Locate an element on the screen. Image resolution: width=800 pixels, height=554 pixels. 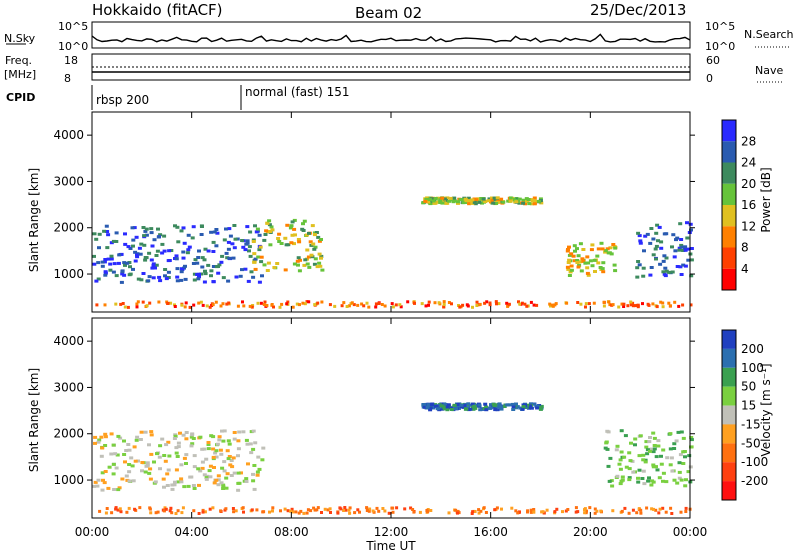
y-tick-label: 4000 is located at coordinates (68, 341).